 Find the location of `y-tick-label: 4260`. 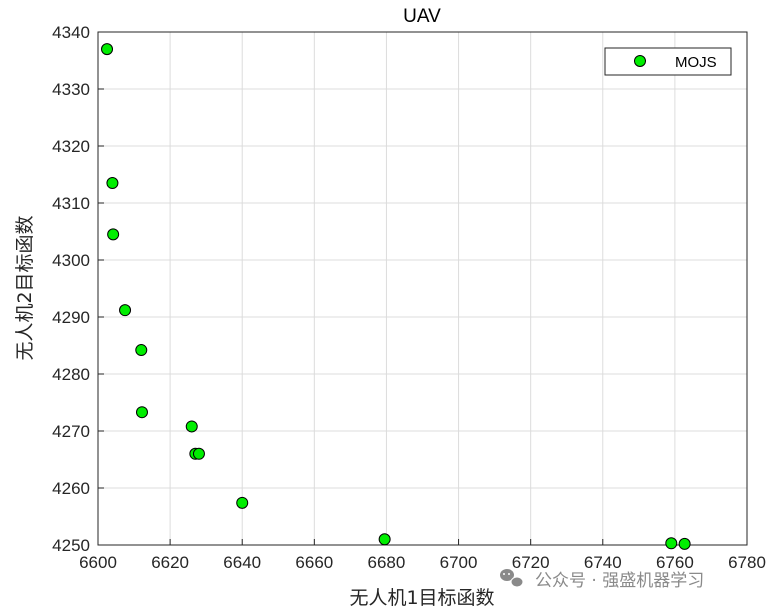

y-tick-label: 4260 is located at coordinates (71, 488).